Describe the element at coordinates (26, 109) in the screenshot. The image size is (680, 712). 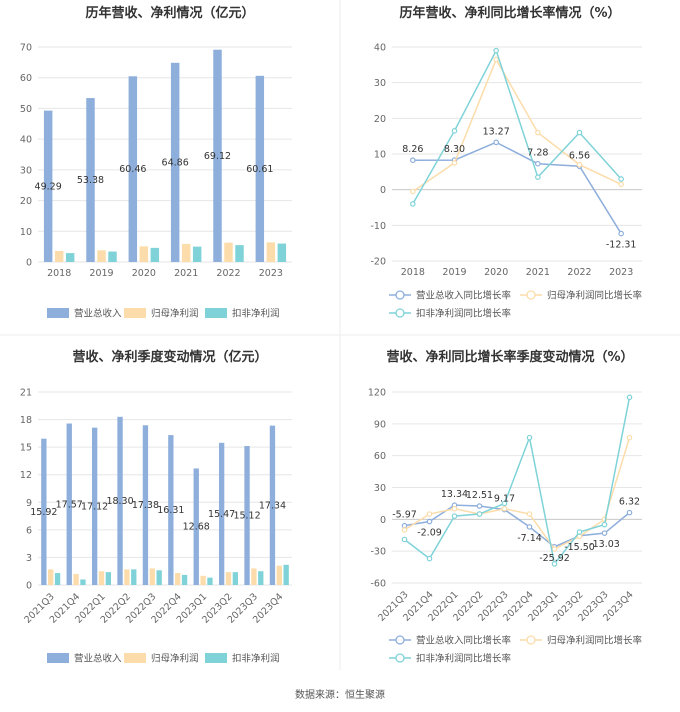
I see `y-tick-label: 50` at that location.